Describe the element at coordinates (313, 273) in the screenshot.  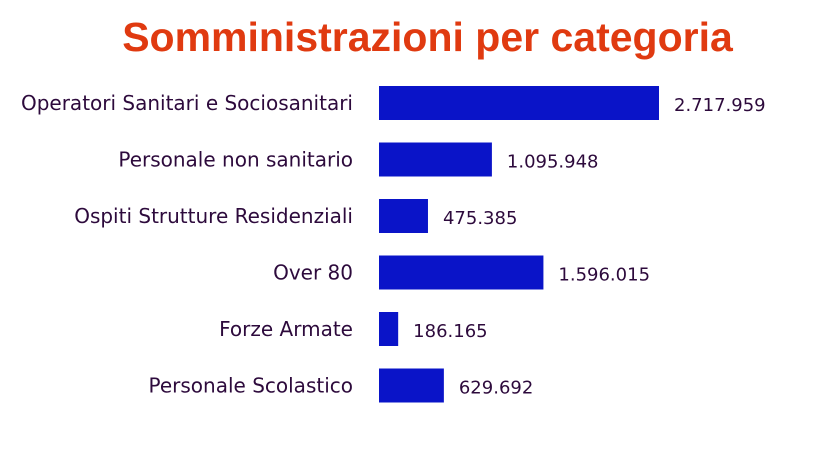
I see `category-label: Over 80` at that location.